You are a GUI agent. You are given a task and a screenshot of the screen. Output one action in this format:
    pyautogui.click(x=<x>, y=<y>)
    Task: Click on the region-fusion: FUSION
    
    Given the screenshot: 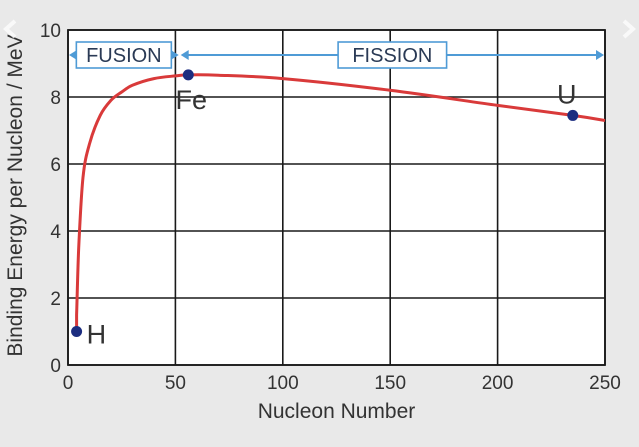 What is the action you would take?
    pyautogui.click(x=124, y=55)
    